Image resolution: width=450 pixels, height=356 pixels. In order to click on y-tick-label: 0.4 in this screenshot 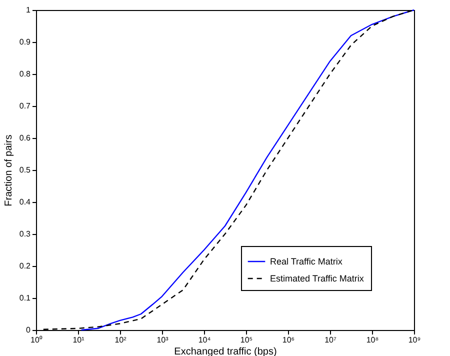, I will do `click(25, 202)`.